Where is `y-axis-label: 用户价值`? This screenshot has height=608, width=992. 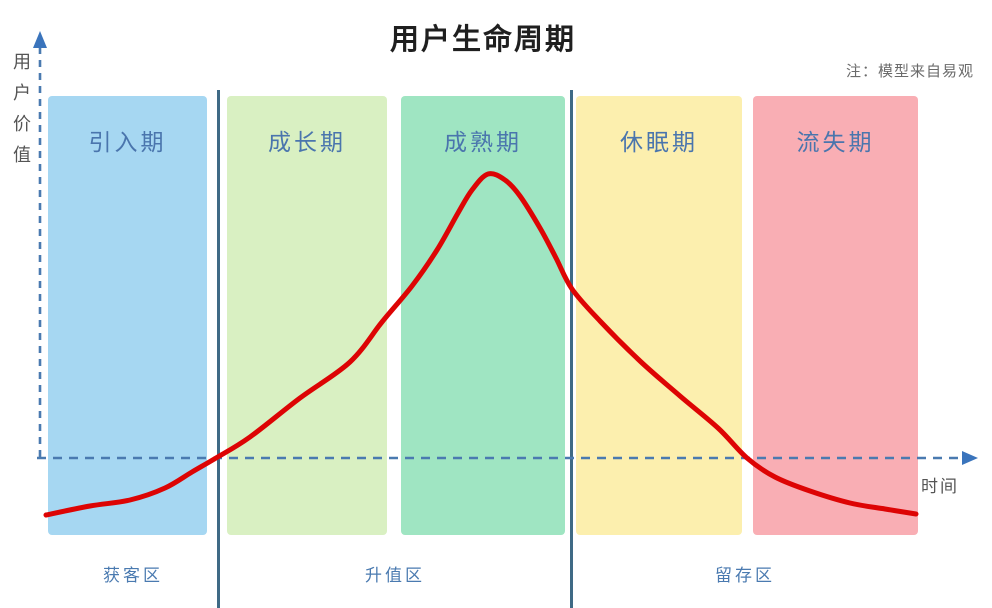 y-axis-label: 用户价值 is located at coordinates (21, 114).